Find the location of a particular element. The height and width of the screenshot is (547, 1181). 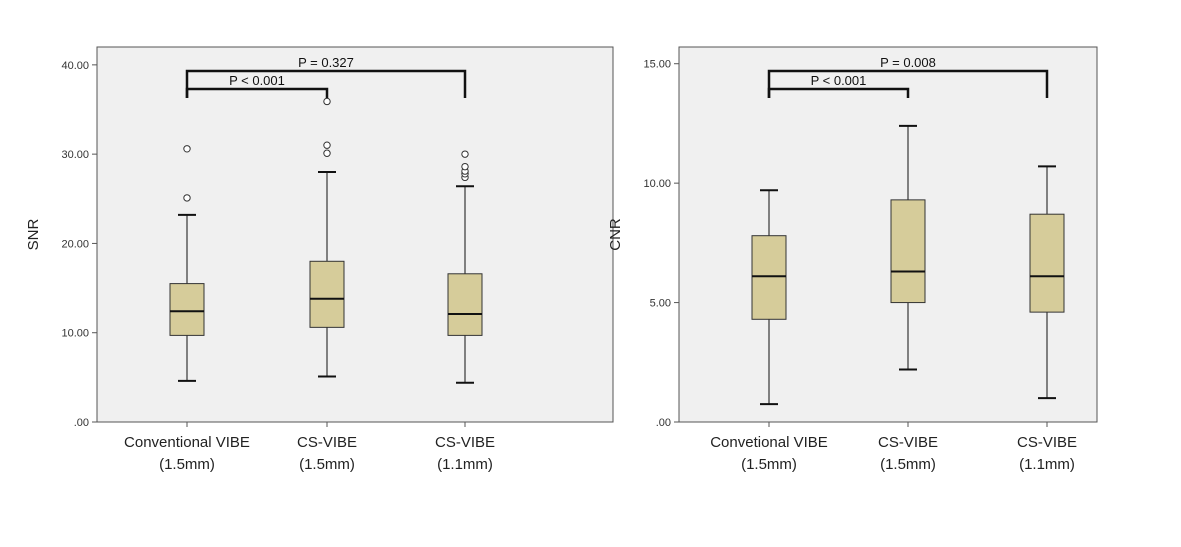

category-label-line1: Conventional VIBE is located at coordinates (187, 442).